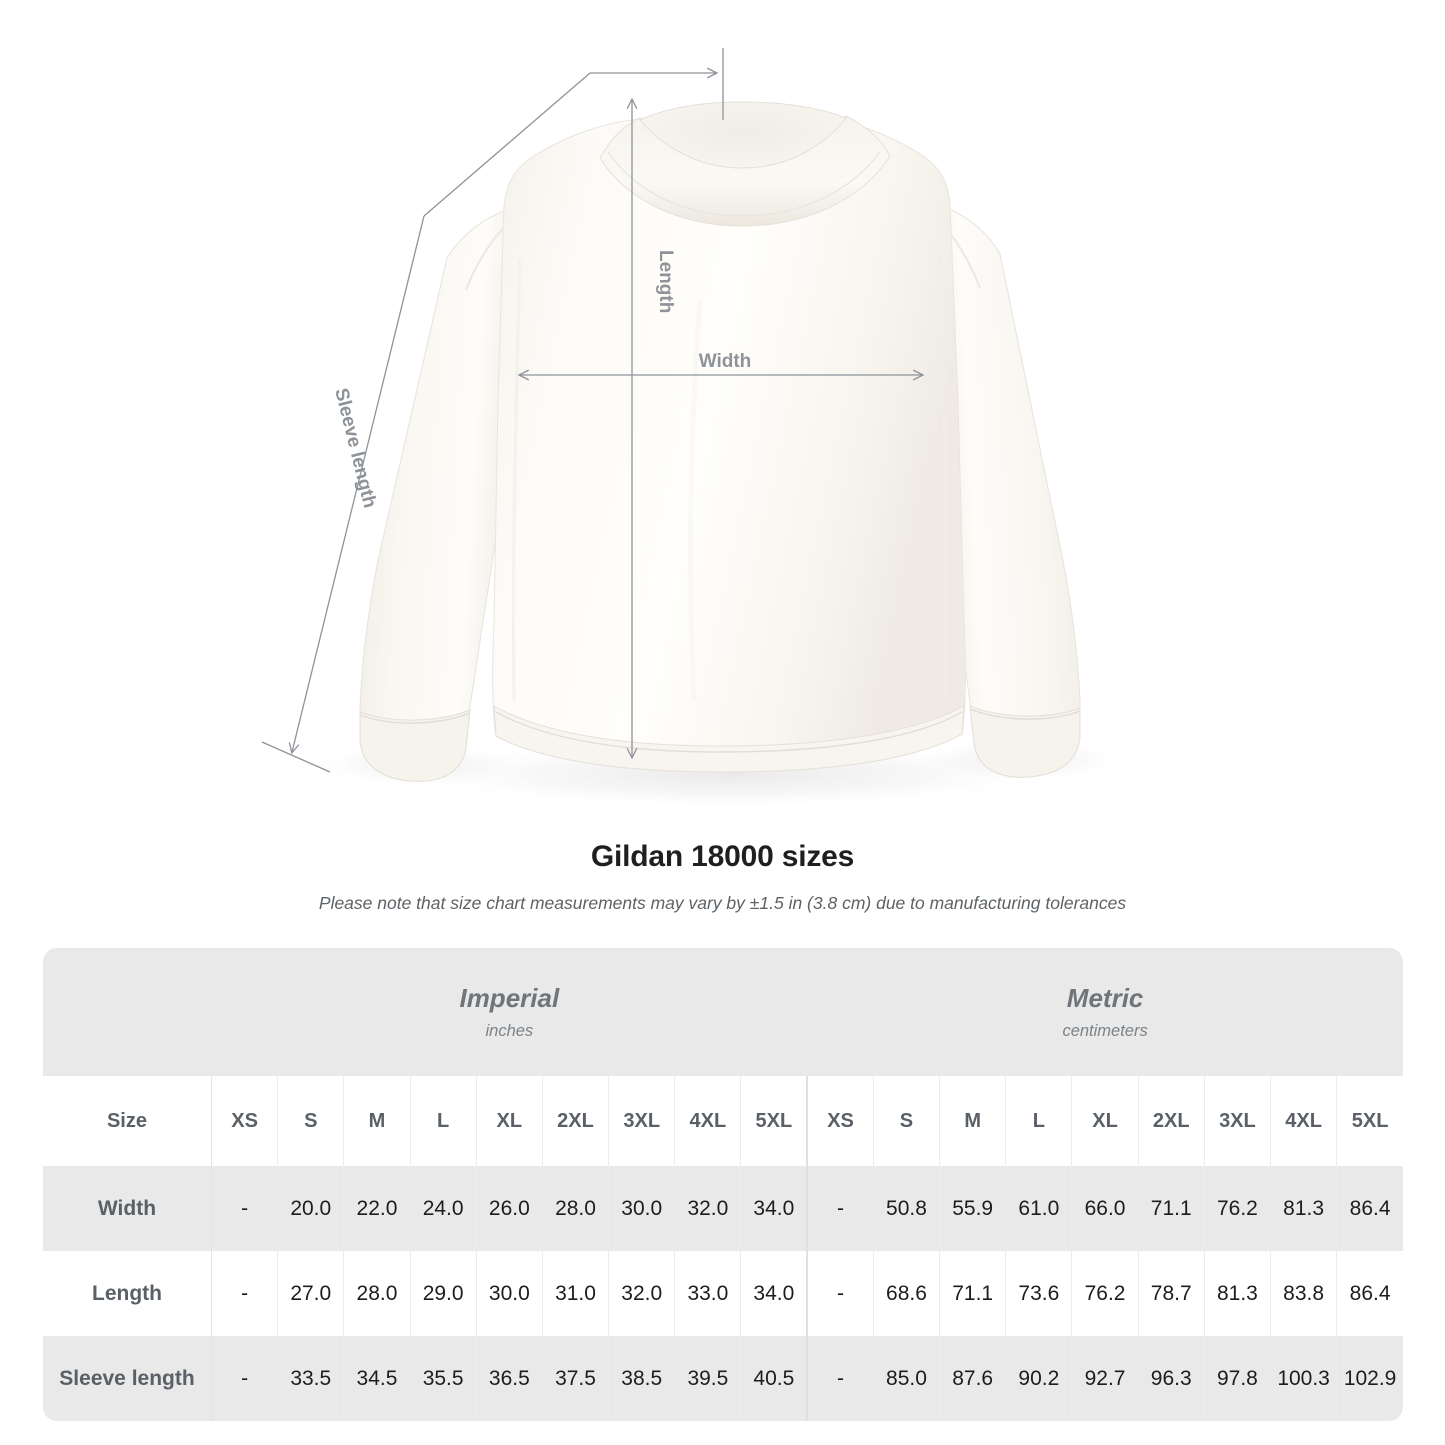 The image size is (1445, 1445). Describe the element at coordinates (576, 1121) in the screenshot. I see `col-header-imperial-2xl: 2XL` at that location.